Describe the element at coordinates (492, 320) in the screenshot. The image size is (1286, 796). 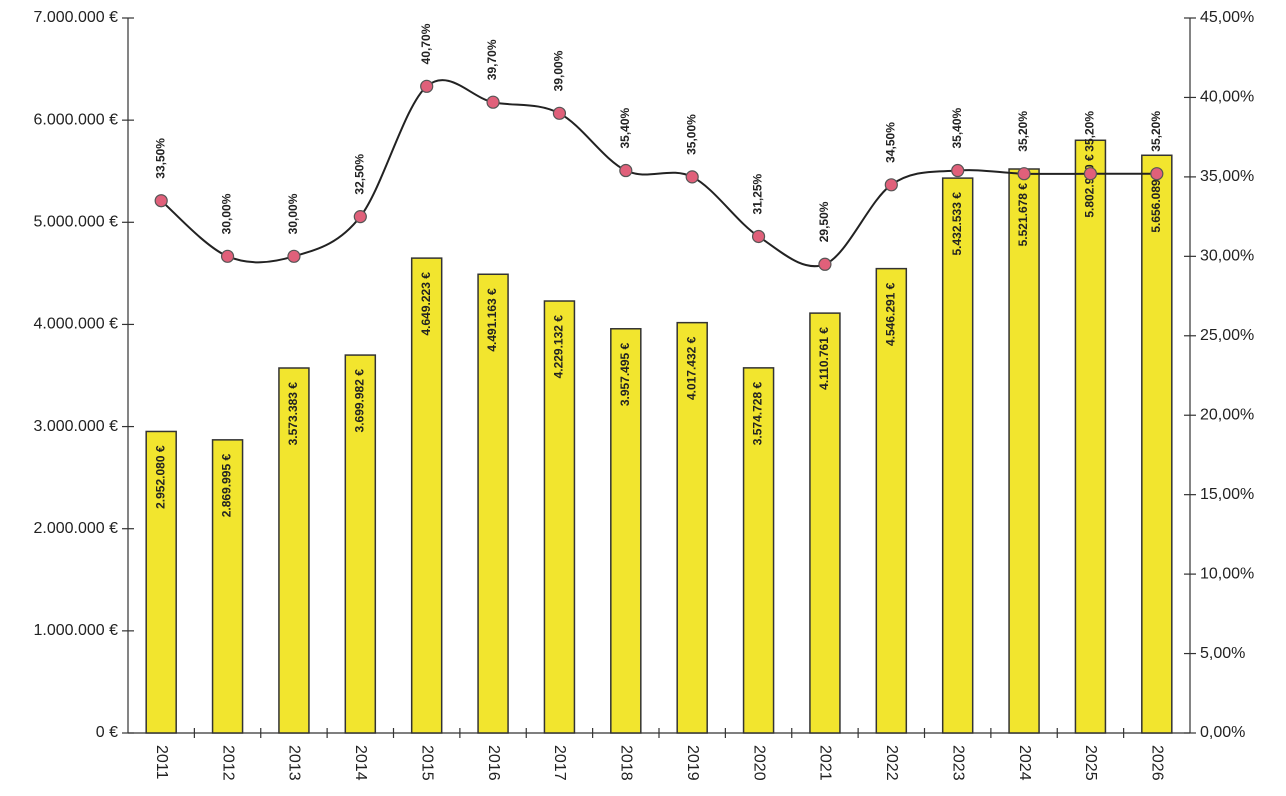
I see `bar-value-label: 4.491.163 €` at that location.